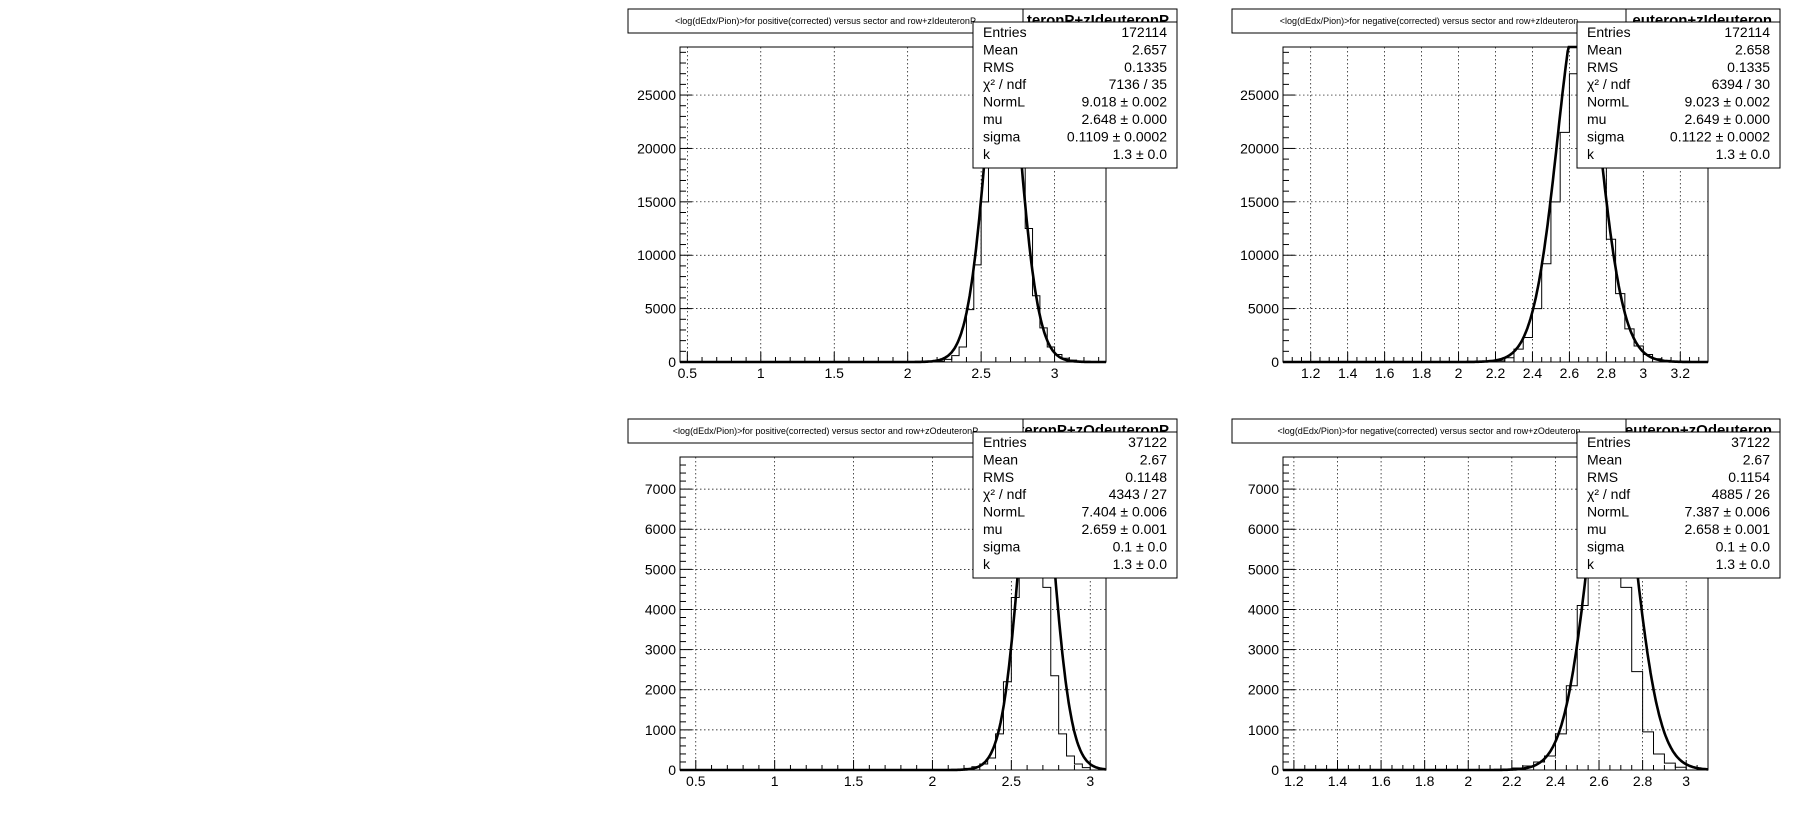 The width and height of the screenshot is (1800, 814). What do you see at coordinates (656, 148) in the screenshot?
I see `y-tick-label: 20000` at bounding box center [656, 148].